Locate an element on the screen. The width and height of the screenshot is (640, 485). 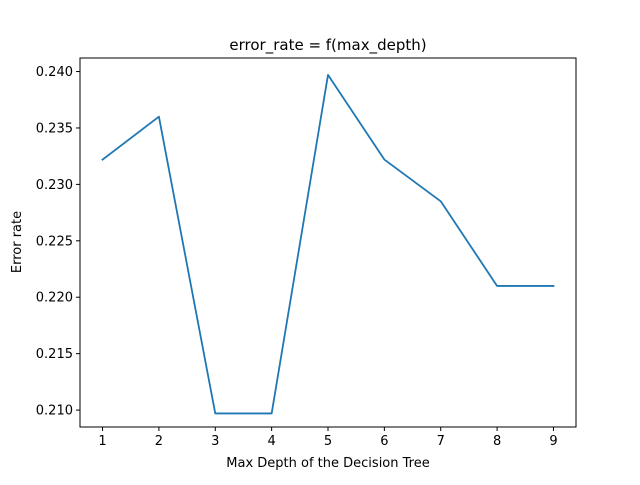
x-tick-label: 2 is located at coordinates (159, 441).